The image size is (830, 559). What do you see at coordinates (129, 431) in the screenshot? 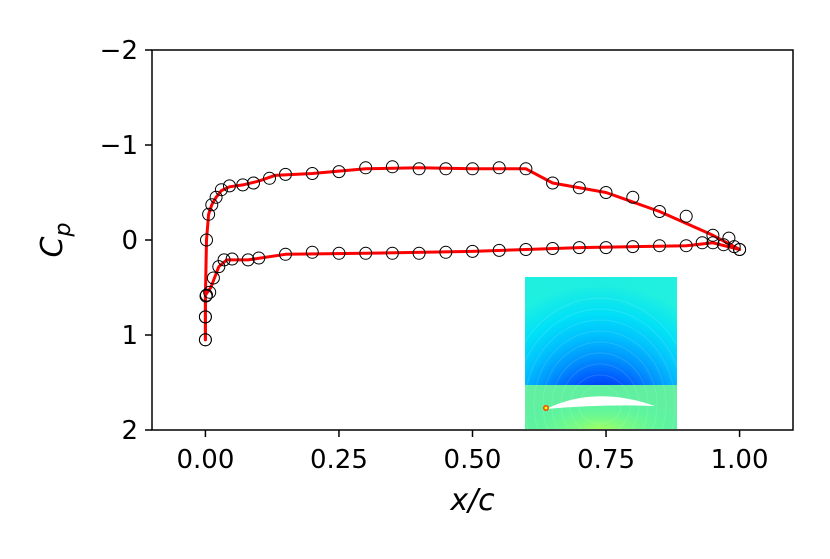
I see `y-tick-label: 2` at bounding box center [129, 431].